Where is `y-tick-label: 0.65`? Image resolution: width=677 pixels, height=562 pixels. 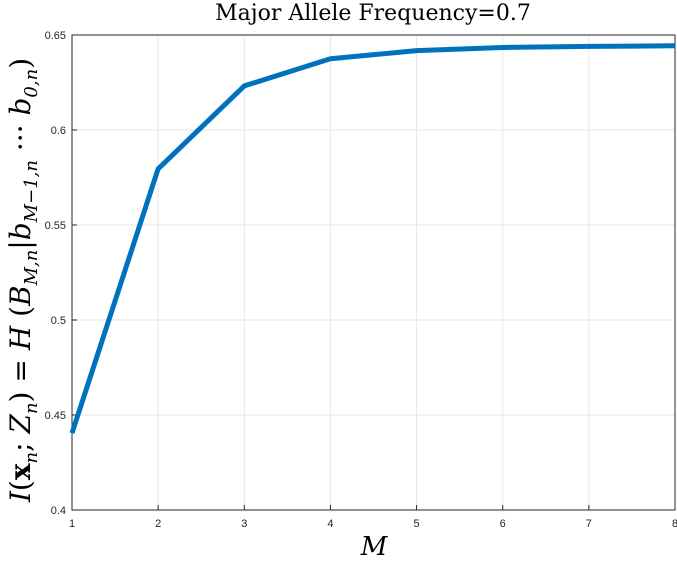 y-tick-label: 0.65 is located at coordinates (55, 36).